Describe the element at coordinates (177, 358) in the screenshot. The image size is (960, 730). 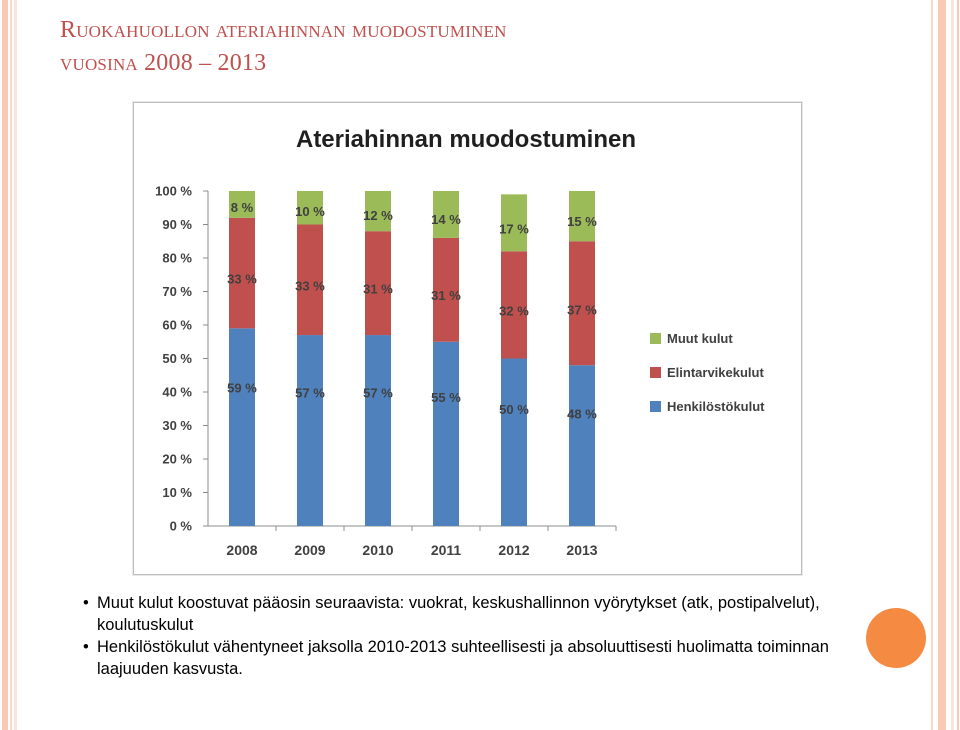
I see `y-tick-label: 50 %` at that location.